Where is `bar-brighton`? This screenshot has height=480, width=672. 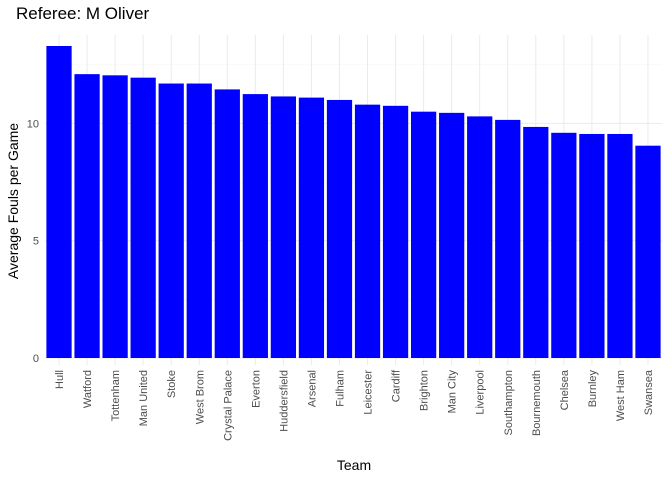 bar-brighton is located at coordinates (423, 235).